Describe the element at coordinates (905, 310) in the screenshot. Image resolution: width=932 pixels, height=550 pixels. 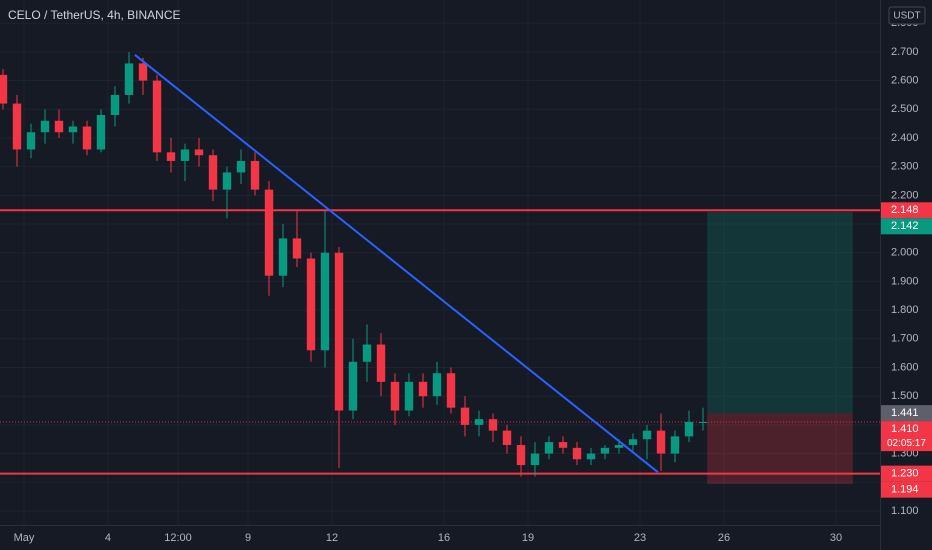
I see `y-tick-label: 1.800` at that location.